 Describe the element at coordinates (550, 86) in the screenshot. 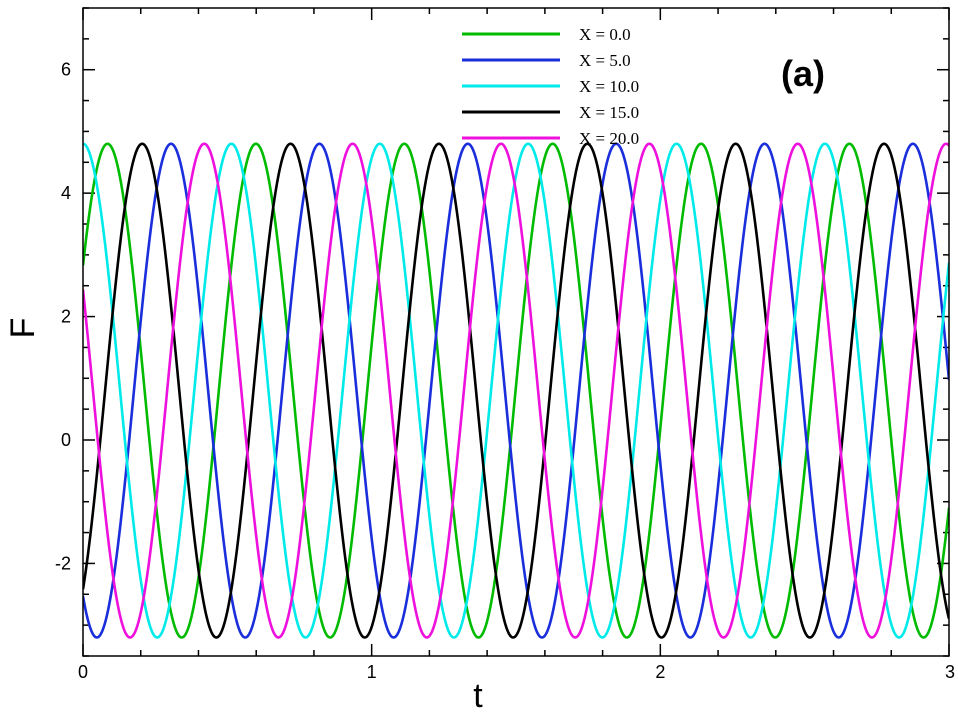

I see `legend: X = 0.0 X = 5.0 X = 10.0 X = 15.0 X = 20.0` at that location.